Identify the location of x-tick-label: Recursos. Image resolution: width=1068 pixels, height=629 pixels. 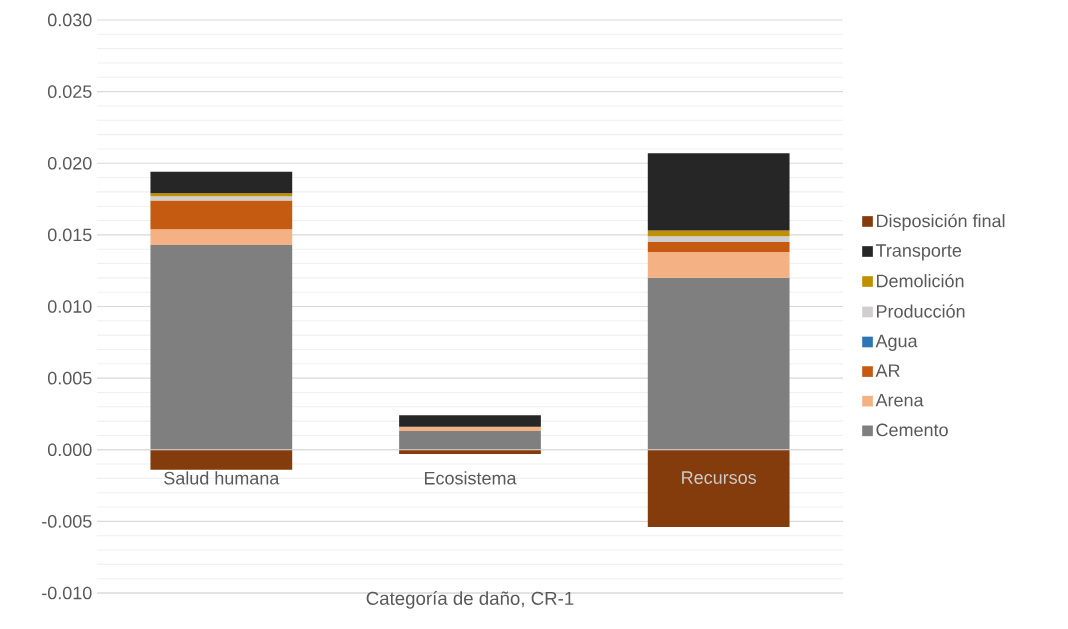
(719, 477).